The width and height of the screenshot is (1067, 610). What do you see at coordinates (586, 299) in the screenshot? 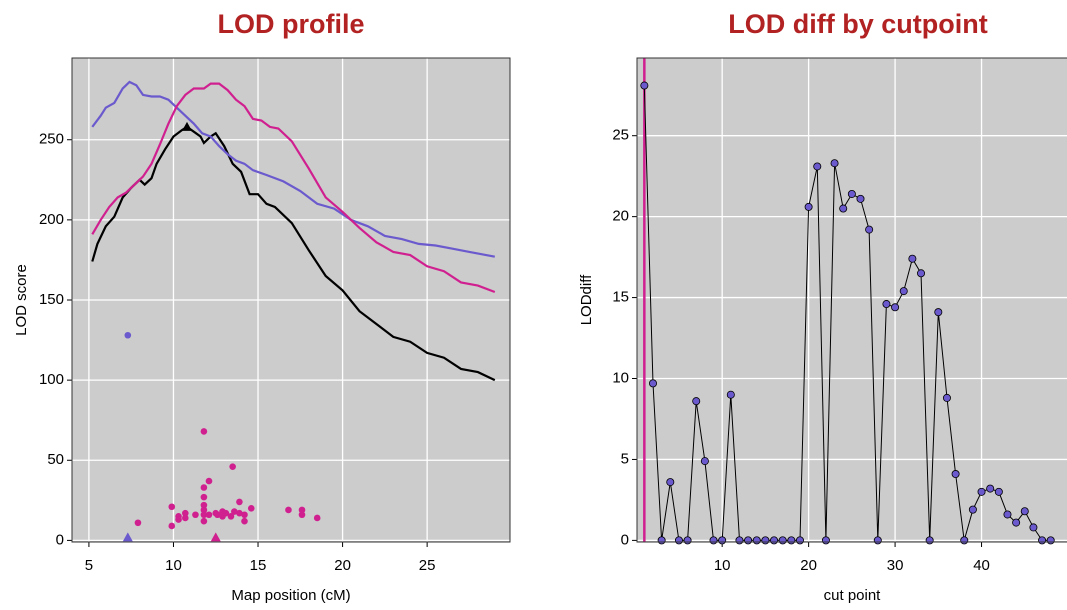
I see `y-axis-label: LODdiff` at bounding box center [586, 299].